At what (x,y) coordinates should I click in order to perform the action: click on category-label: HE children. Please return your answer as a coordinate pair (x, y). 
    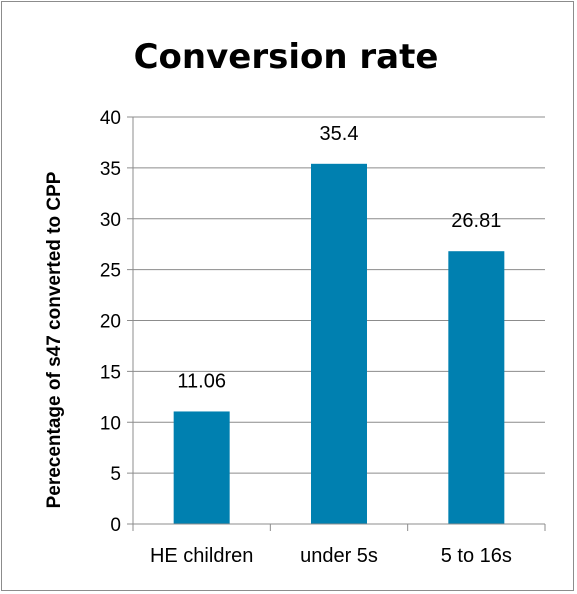
    Looking at the image, I should click on (201, 556).